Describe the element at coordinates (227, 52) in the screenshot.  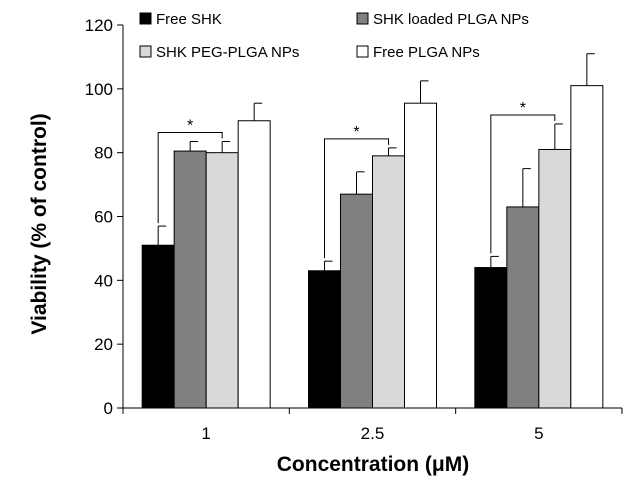
I see `legend-label: SHK PEG-PLGA NPs` at that location.